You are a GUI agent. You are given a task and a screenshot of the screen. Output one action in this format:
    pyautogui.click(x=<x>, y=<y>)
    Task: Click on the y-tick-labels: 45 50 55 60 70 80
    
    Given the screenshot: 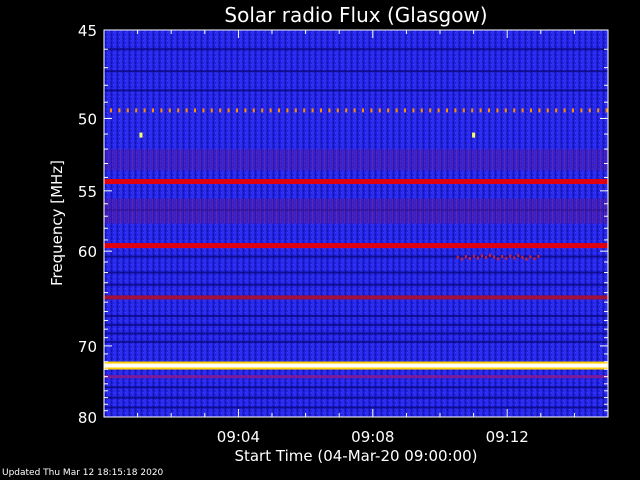 What is the action you would take?
    pyautogui.click(x=87, y=224)
    